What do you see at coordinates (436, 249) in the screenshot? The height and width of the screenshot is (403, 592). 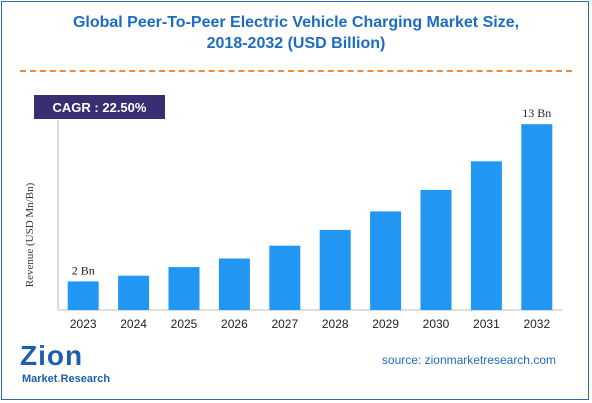 I see `bar-2030` at bounding box center [436, 249].